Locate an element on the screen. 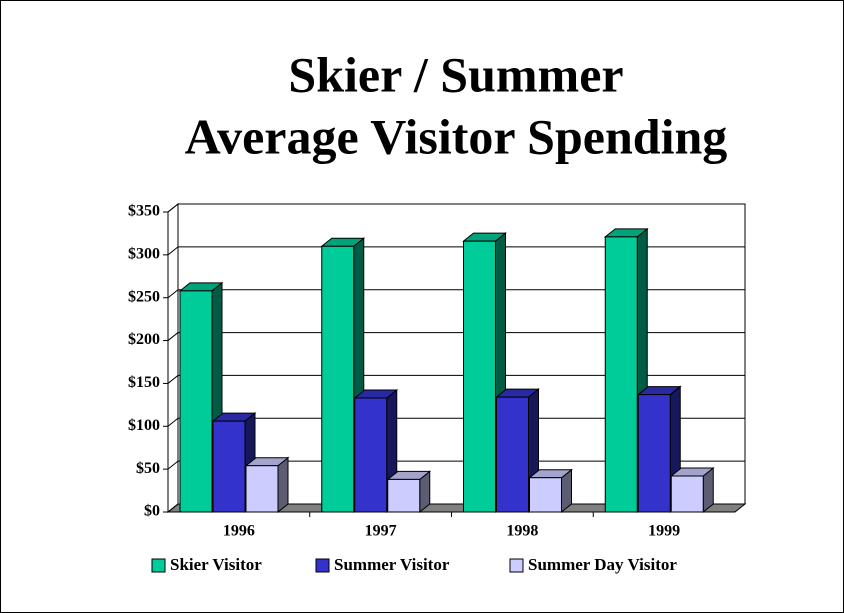 The height and width of the screenshot is (613, 844). legend-label: Summer Day Visitor is located at coordinates (602, 564).